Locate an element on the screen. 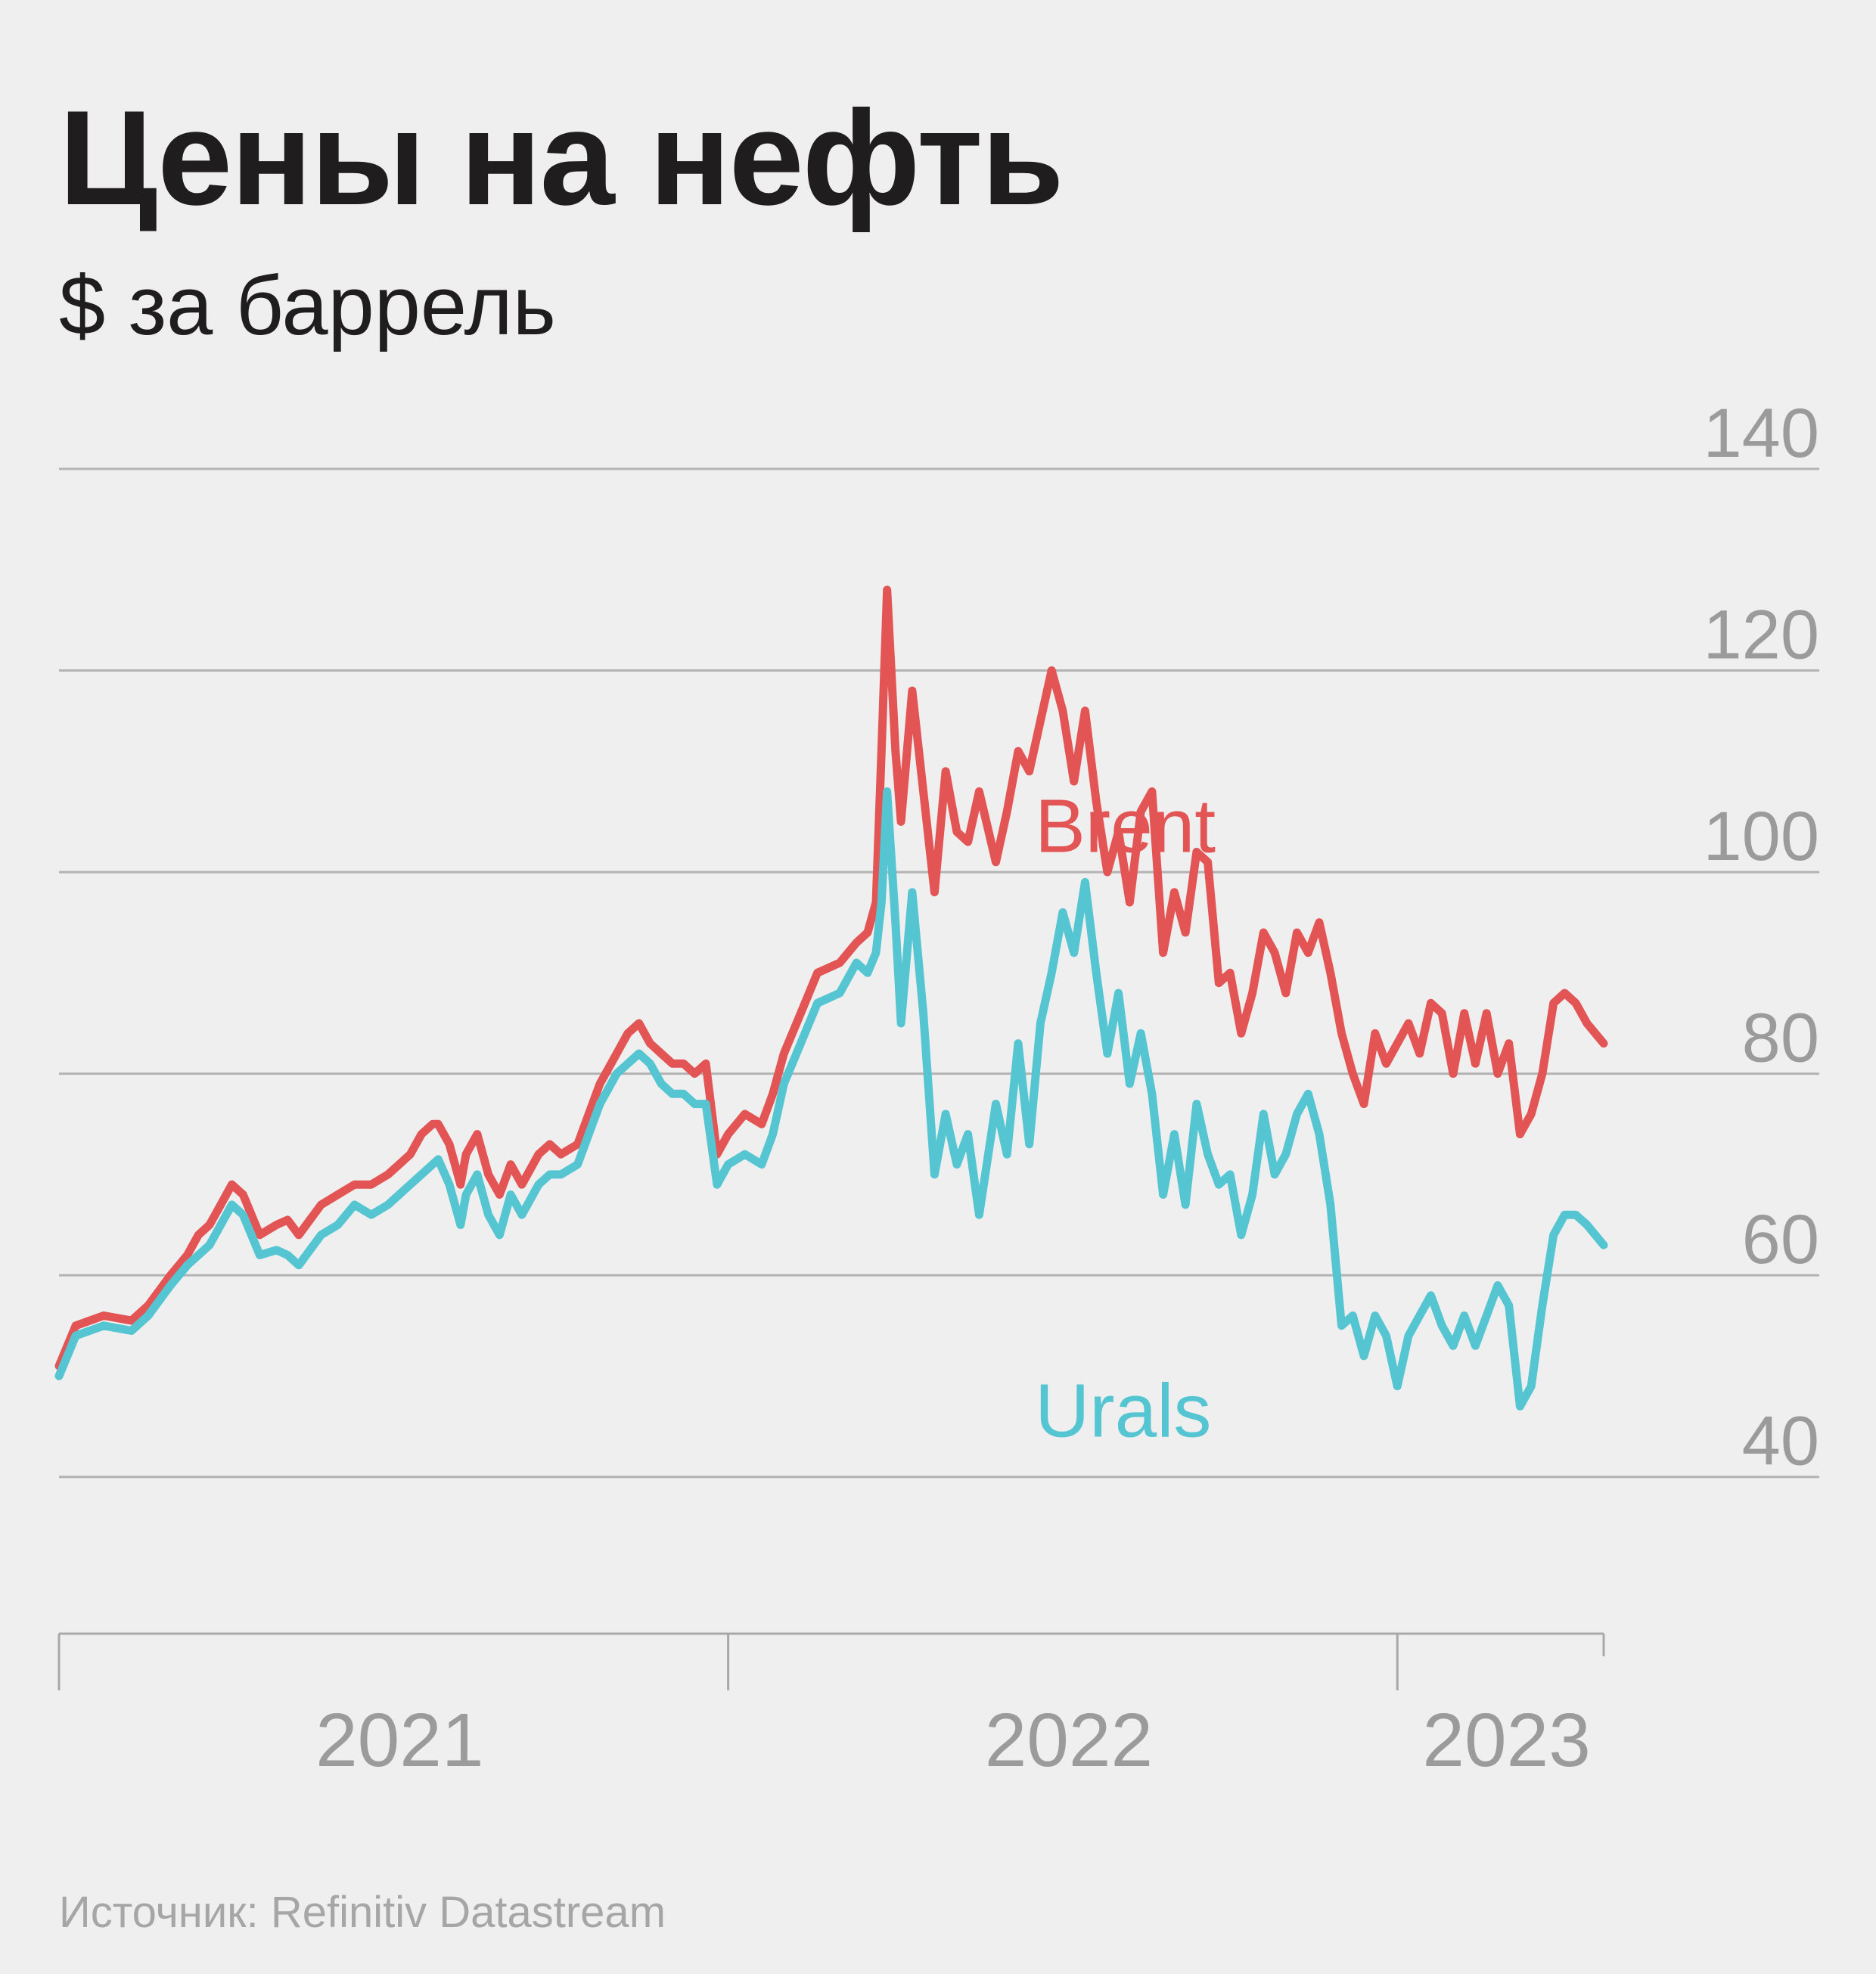 The height and width of the screenshot is (1974, 1876). y-tick-label: 140 is located at coordinates (1762, 434).